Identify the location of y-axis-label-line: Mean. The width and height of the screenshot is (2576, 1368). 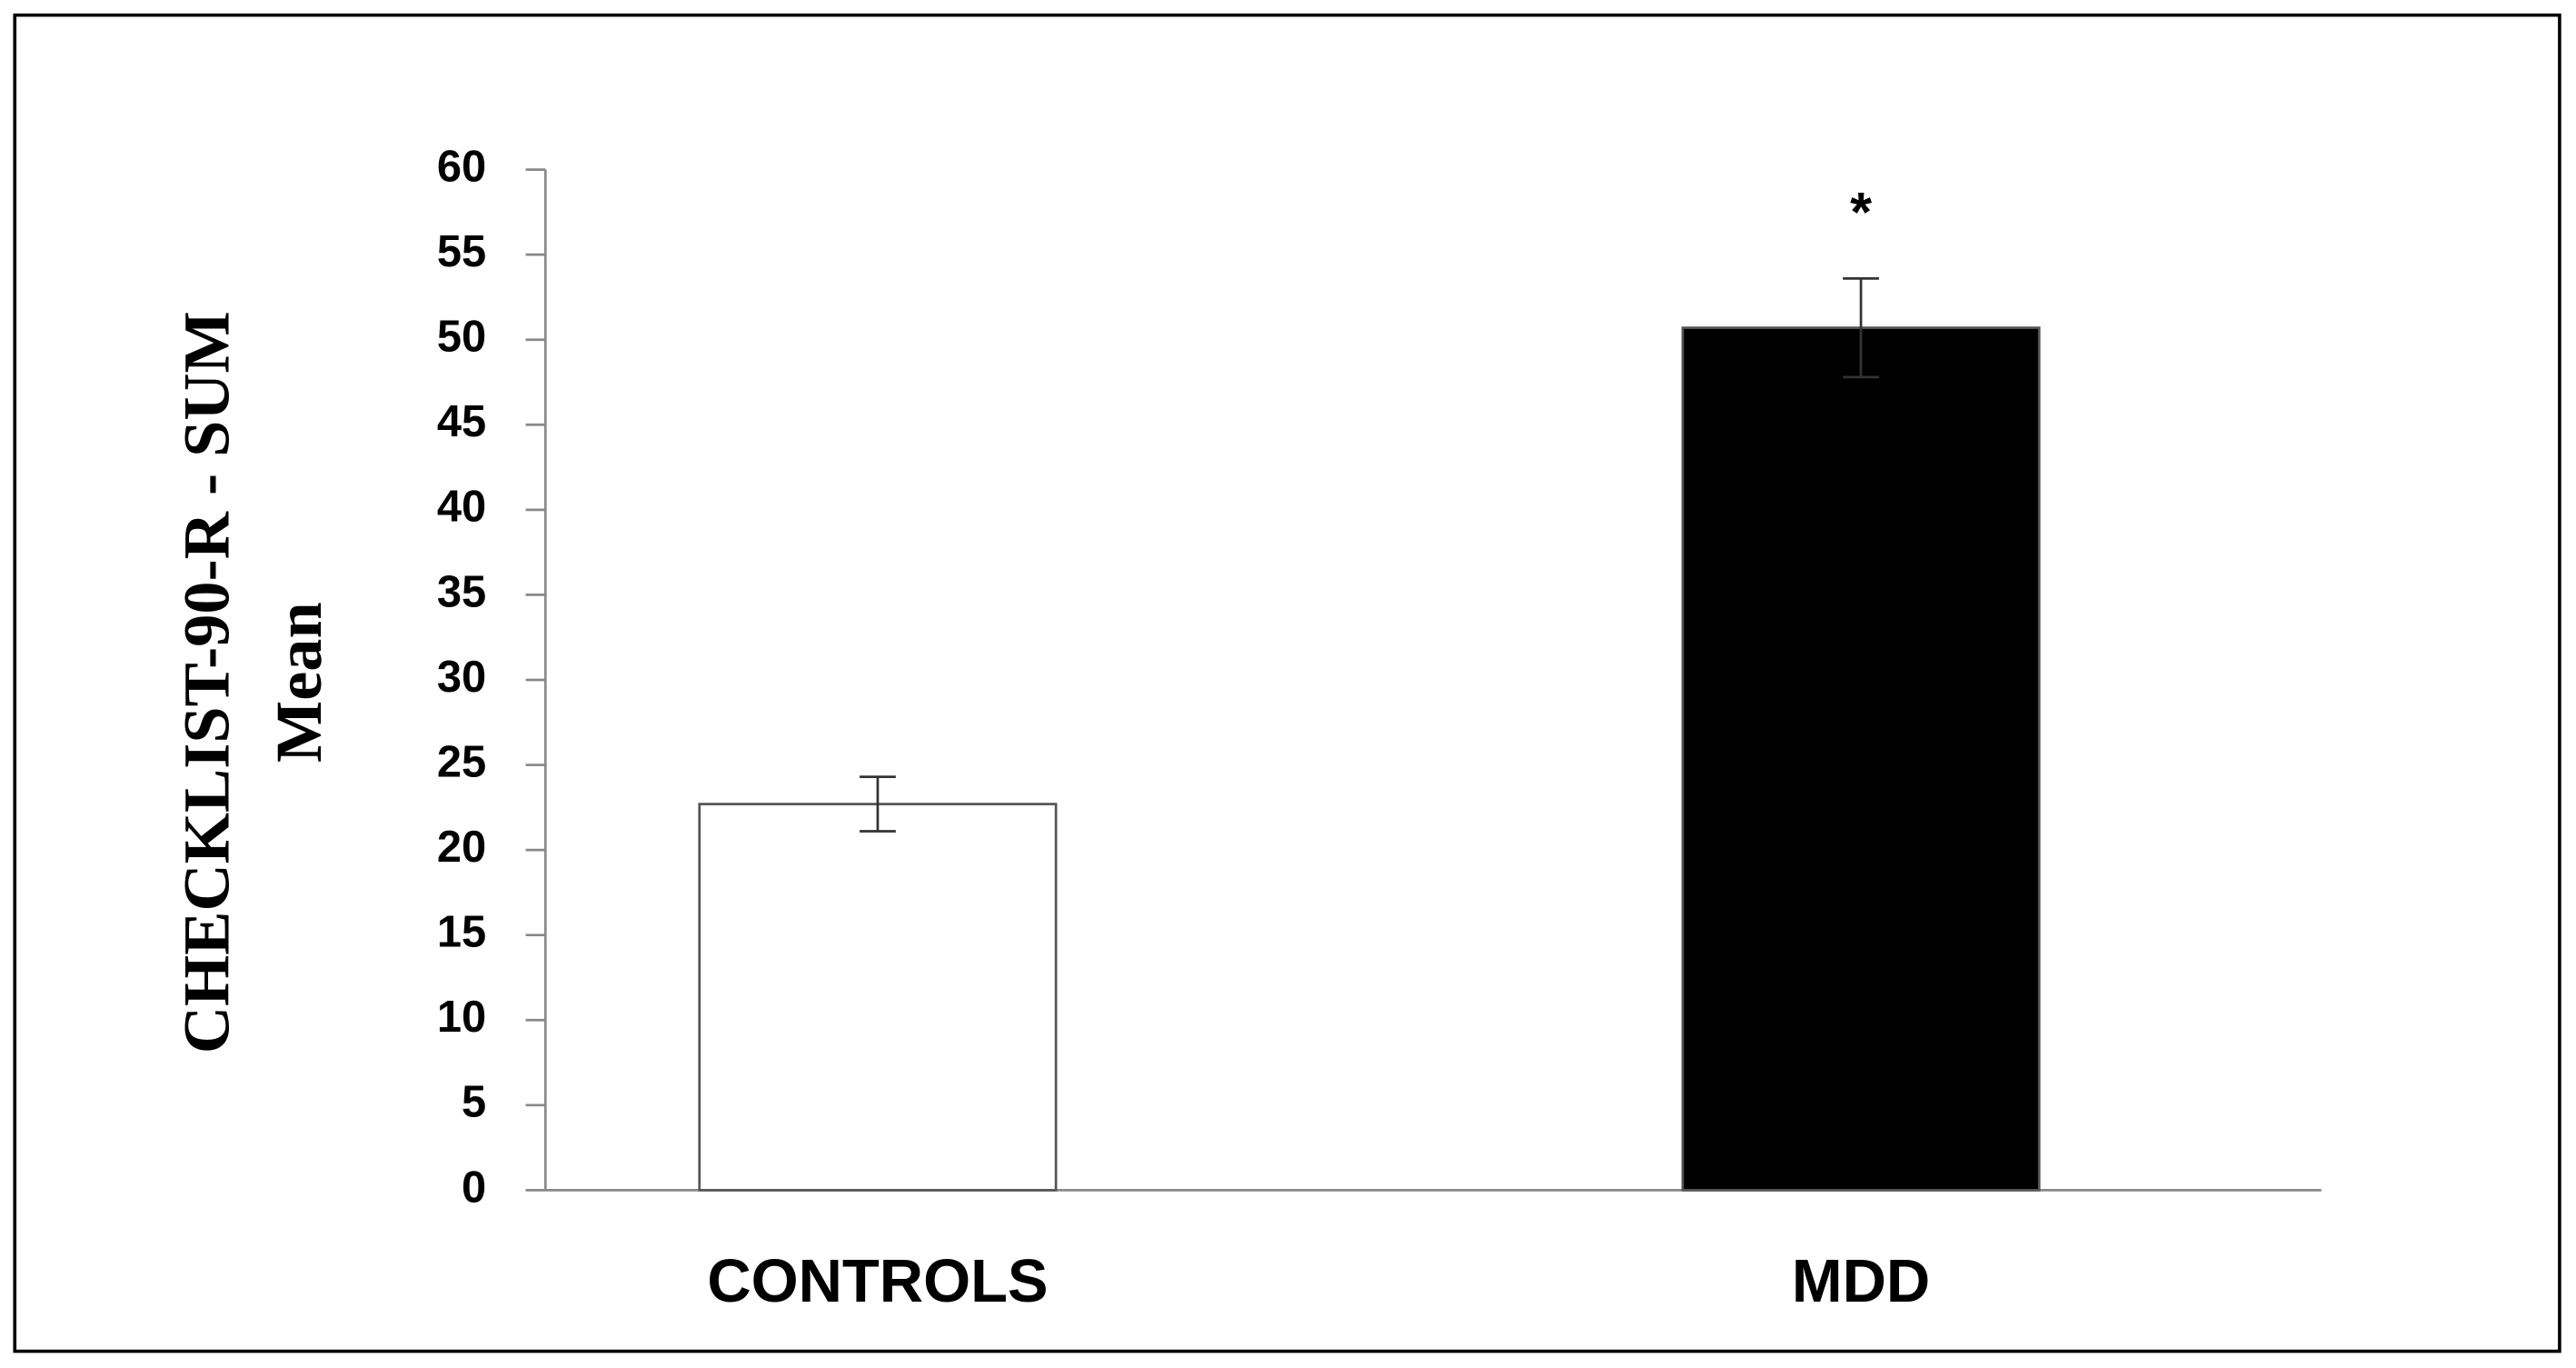
(299, 682).